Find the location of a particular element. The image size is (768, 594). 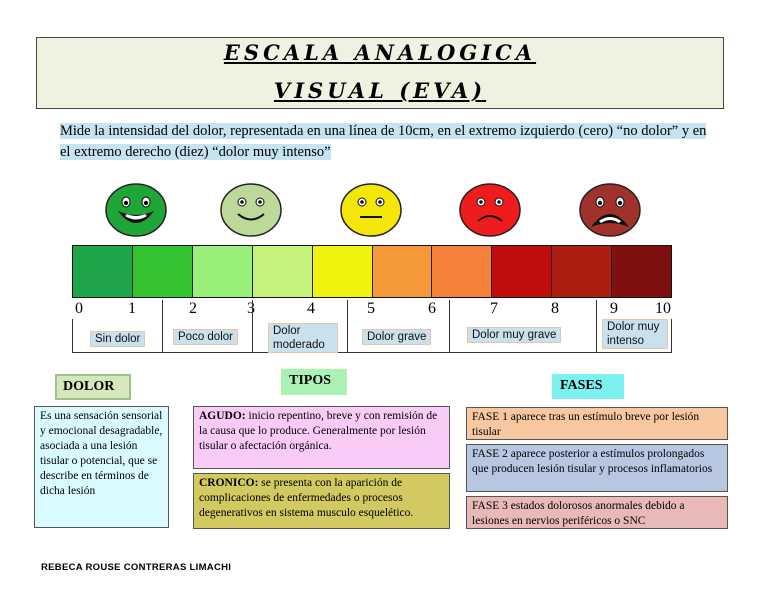

label-dolor-muy-intenso-line-1: Dolor muy is located at coordinates (633, 327).